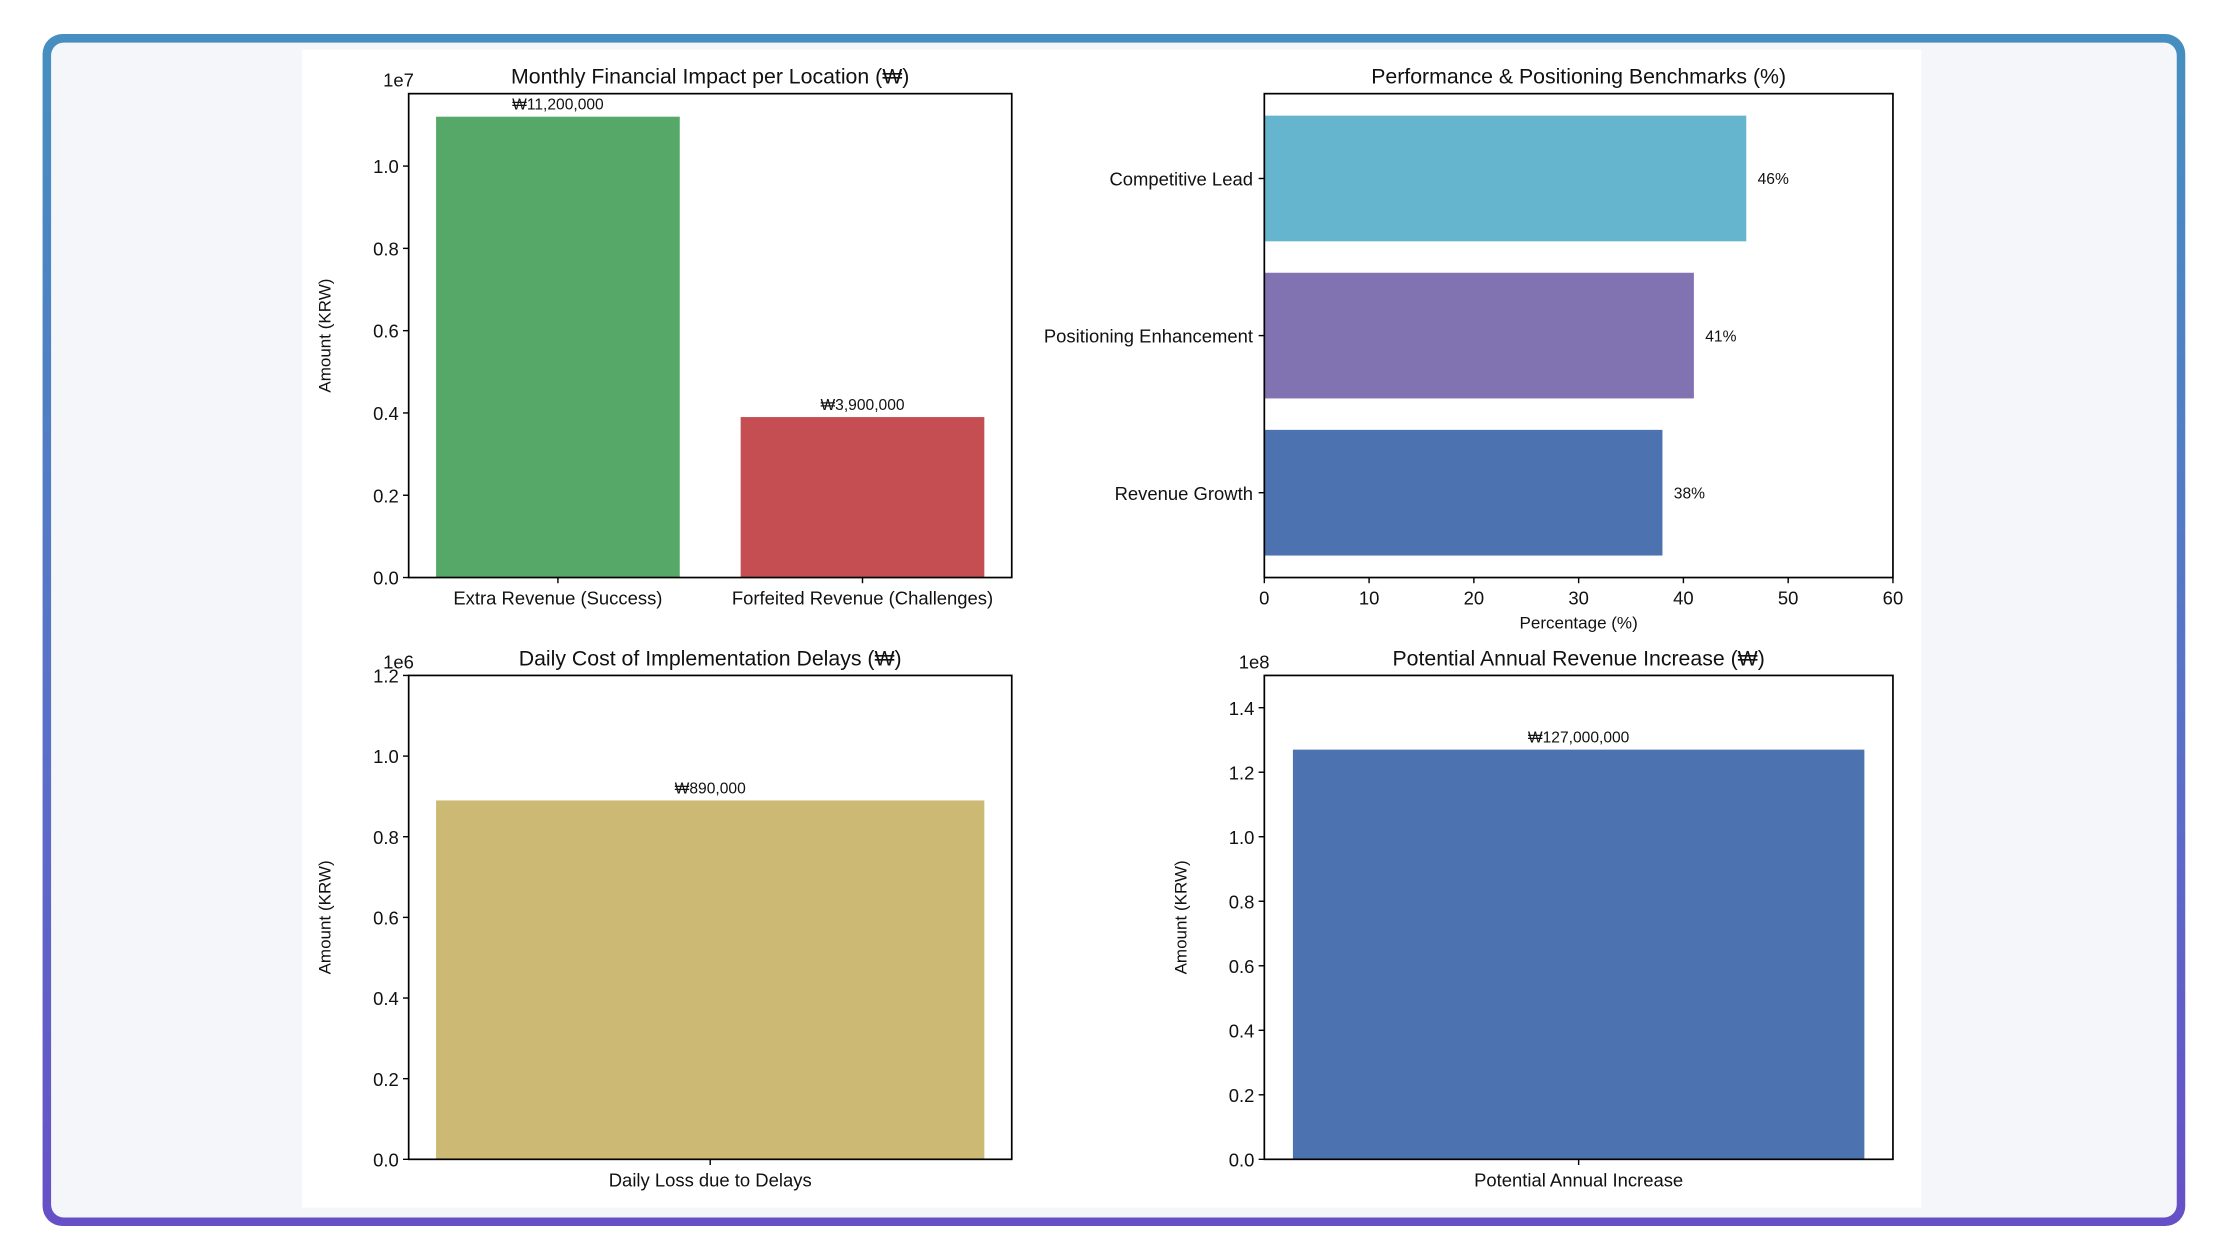 The height and width of the screenshot is (1257, 2225). I want to click on x-tick-label: 20, so click(1474, 597).